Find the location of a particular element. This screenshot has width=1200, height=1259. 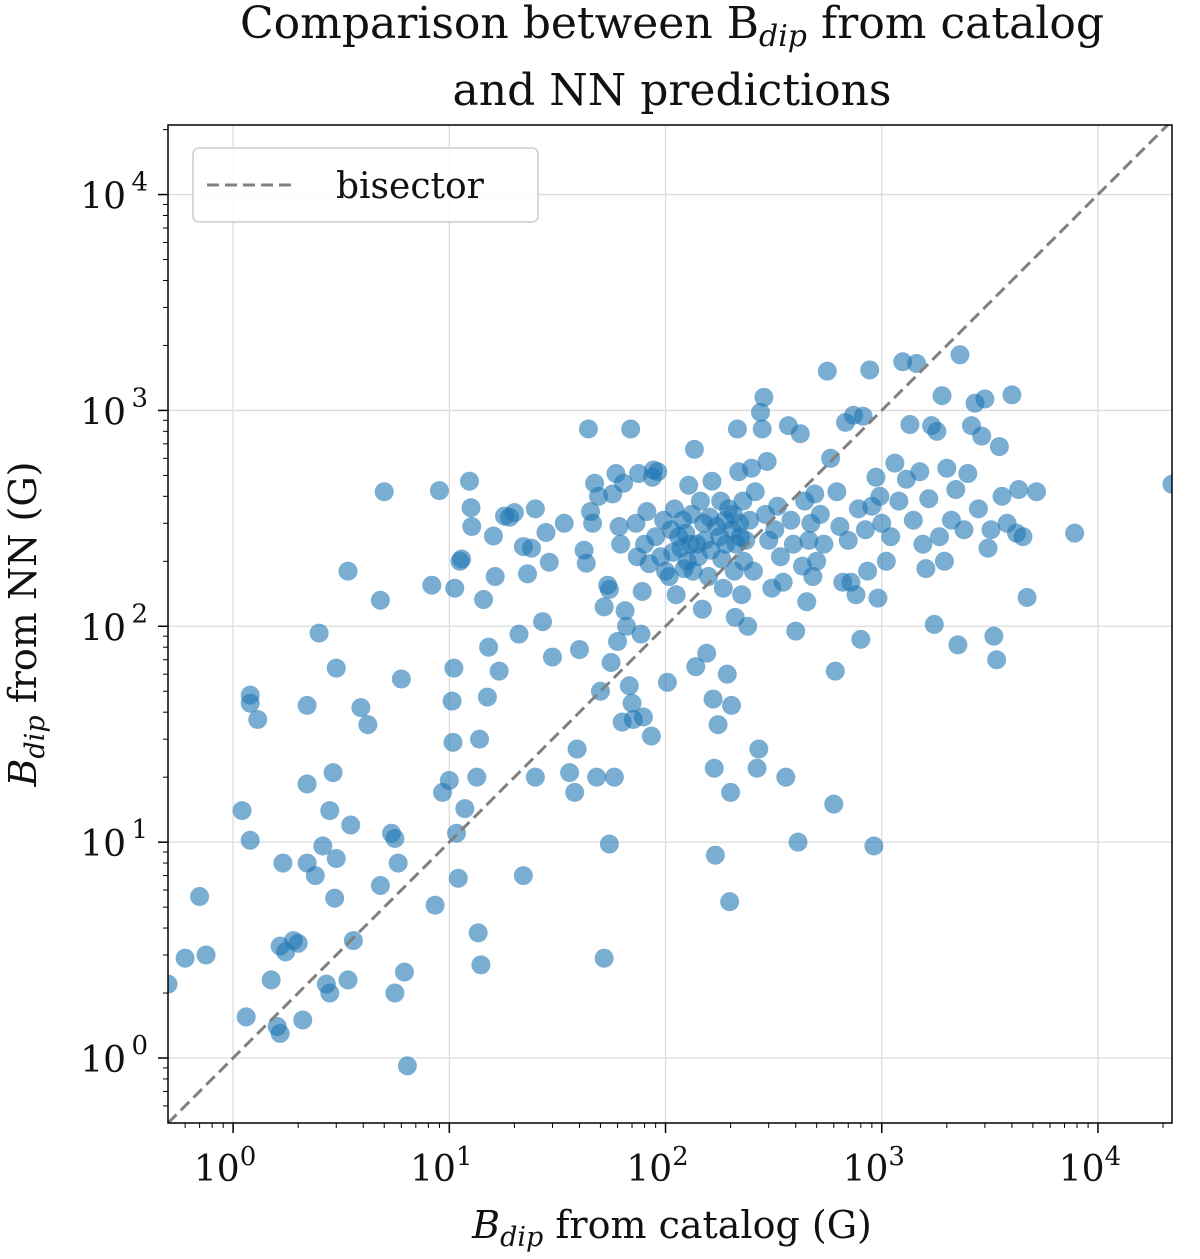

x-tick-exponent: 0 is located at coordinates (248, 1157).